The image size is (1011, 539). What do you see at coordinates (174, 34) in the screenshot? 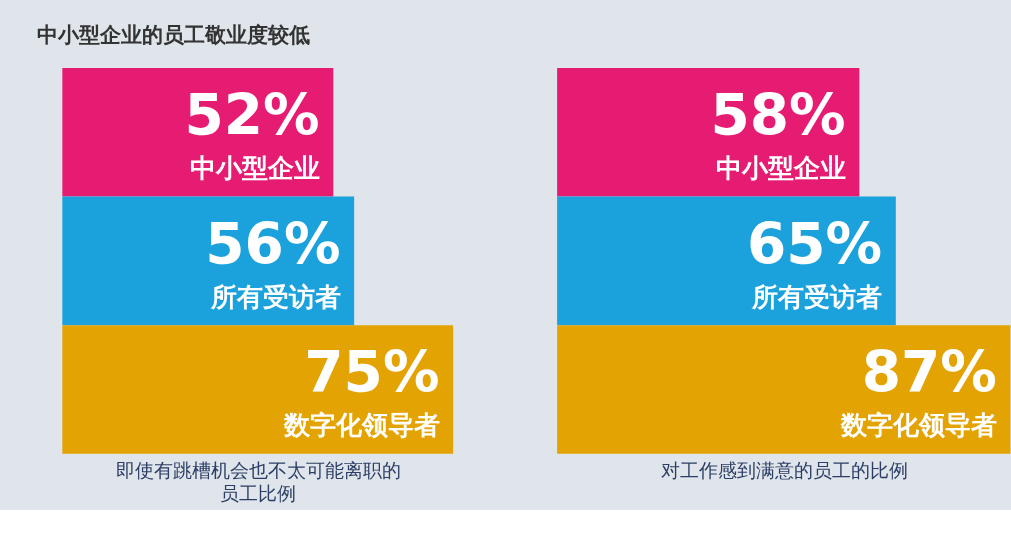
I see `chart-title: 中小型企业的员工敬业度较低` at bounding box center [174, 34].